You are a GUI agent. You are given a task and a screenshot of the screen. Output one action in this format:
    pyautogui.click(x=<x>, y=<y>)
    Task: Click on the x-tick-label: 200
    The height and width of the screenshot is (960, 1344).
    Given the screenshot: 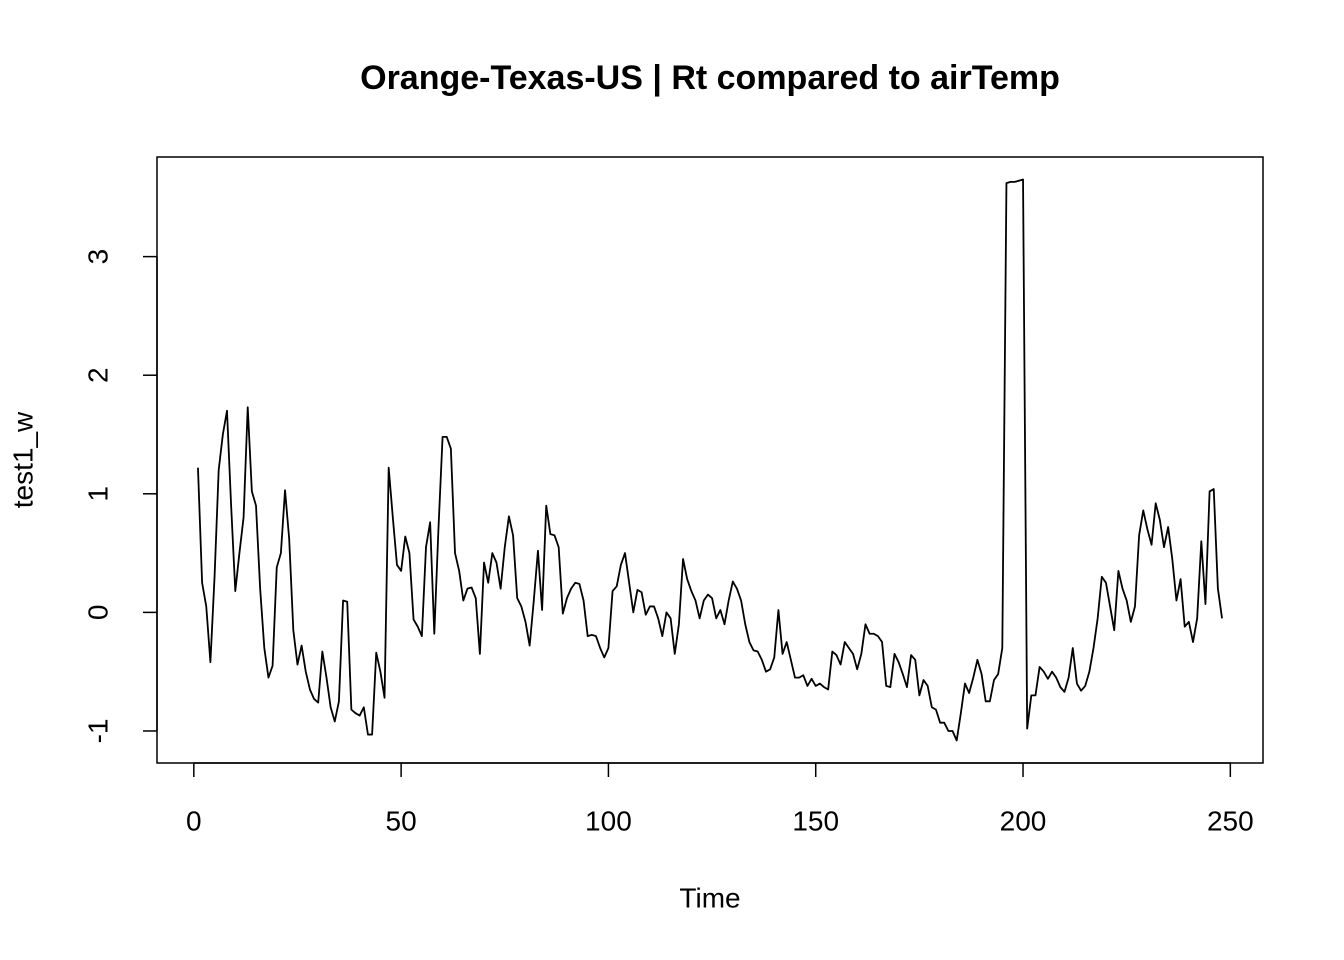 What is the action you would take?
    pyautogui.click(x=1023, y=820)
    